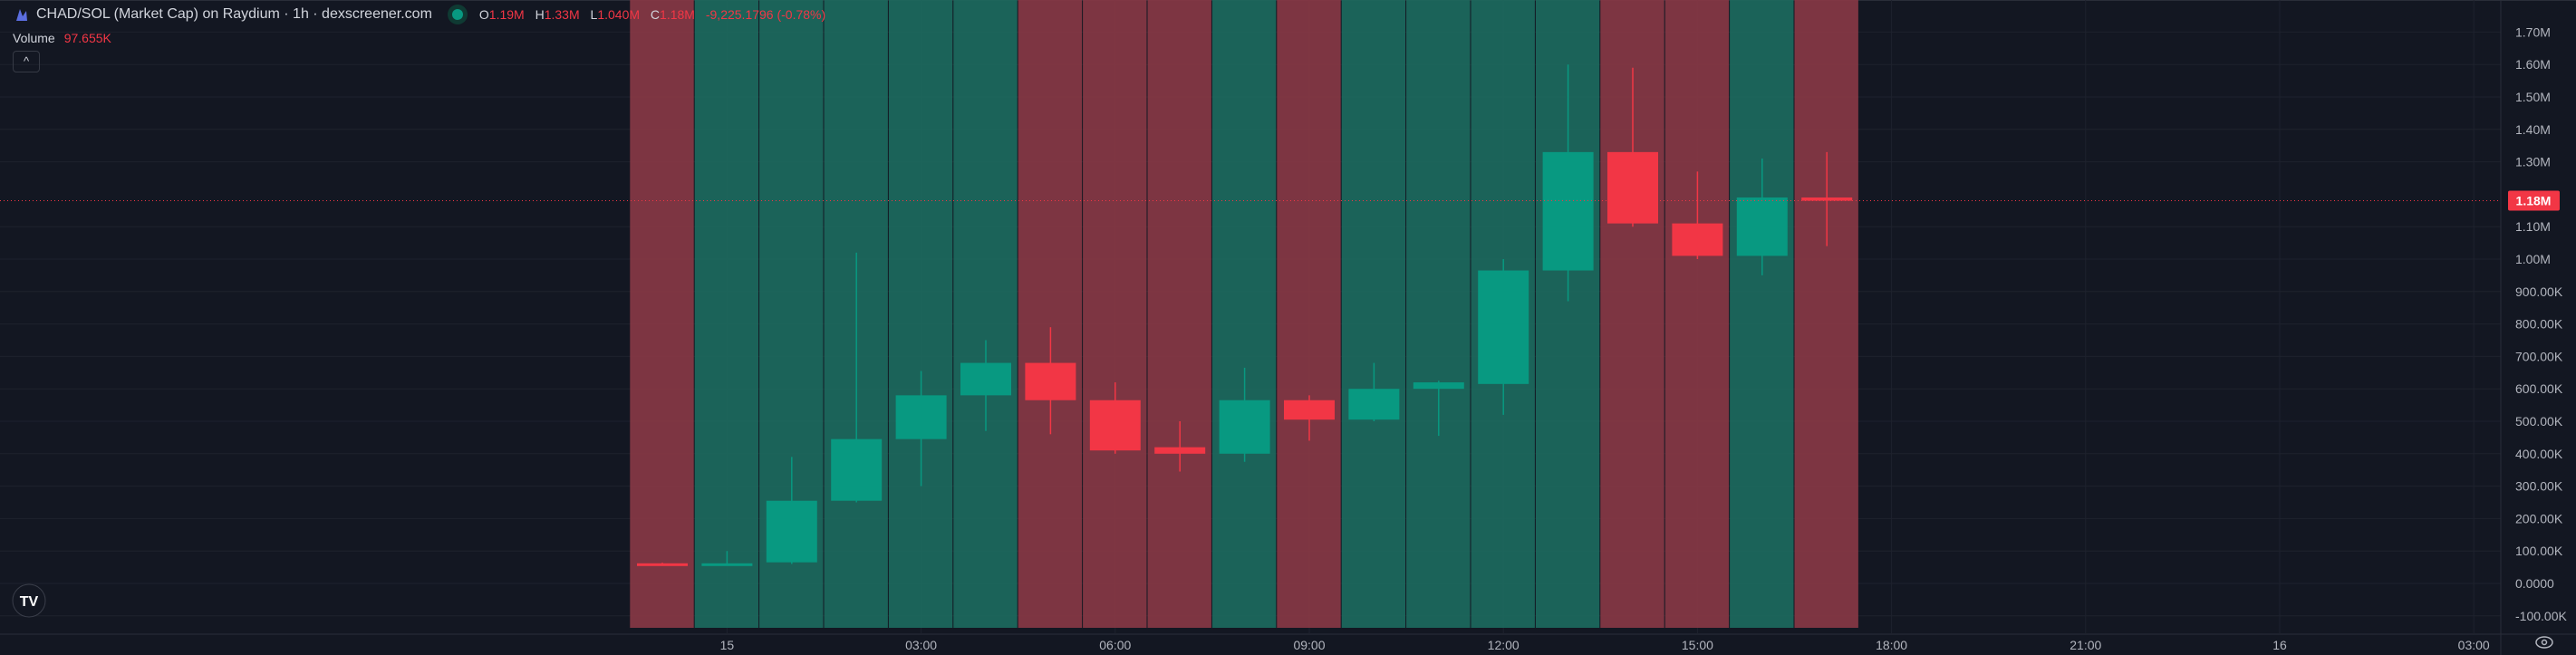 The width and height of the screenshot is (2576, 655). I want to click on tradingview-logo: TV, so click(29, 600).